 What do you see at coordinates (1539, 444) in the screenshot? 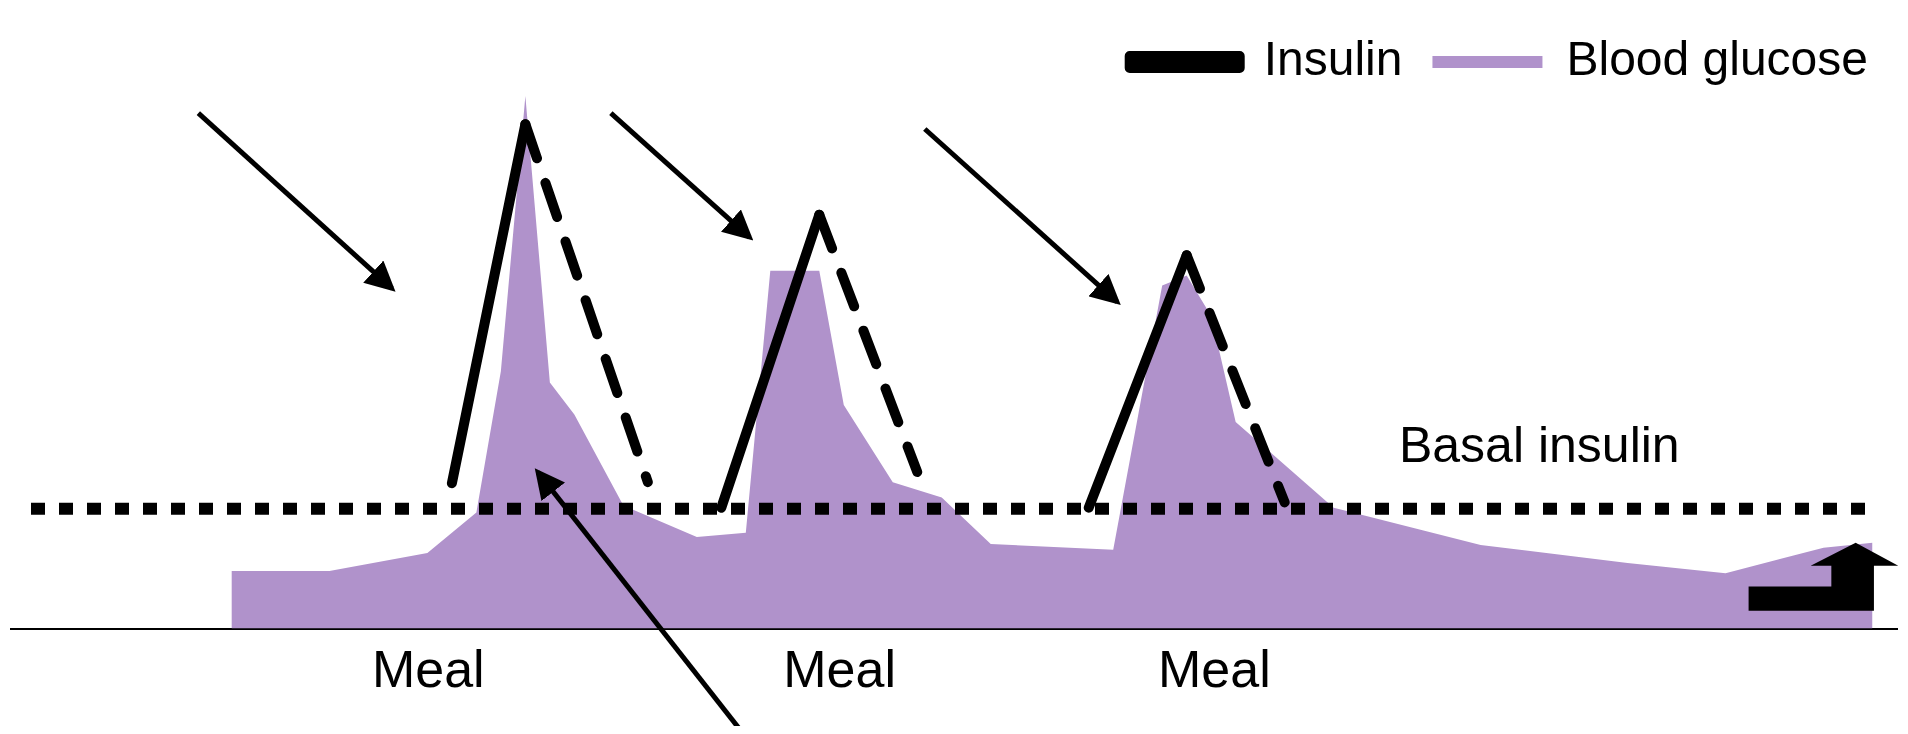
I see `ref-line-label: Basal insulin` at bounding box center [1539, 444].